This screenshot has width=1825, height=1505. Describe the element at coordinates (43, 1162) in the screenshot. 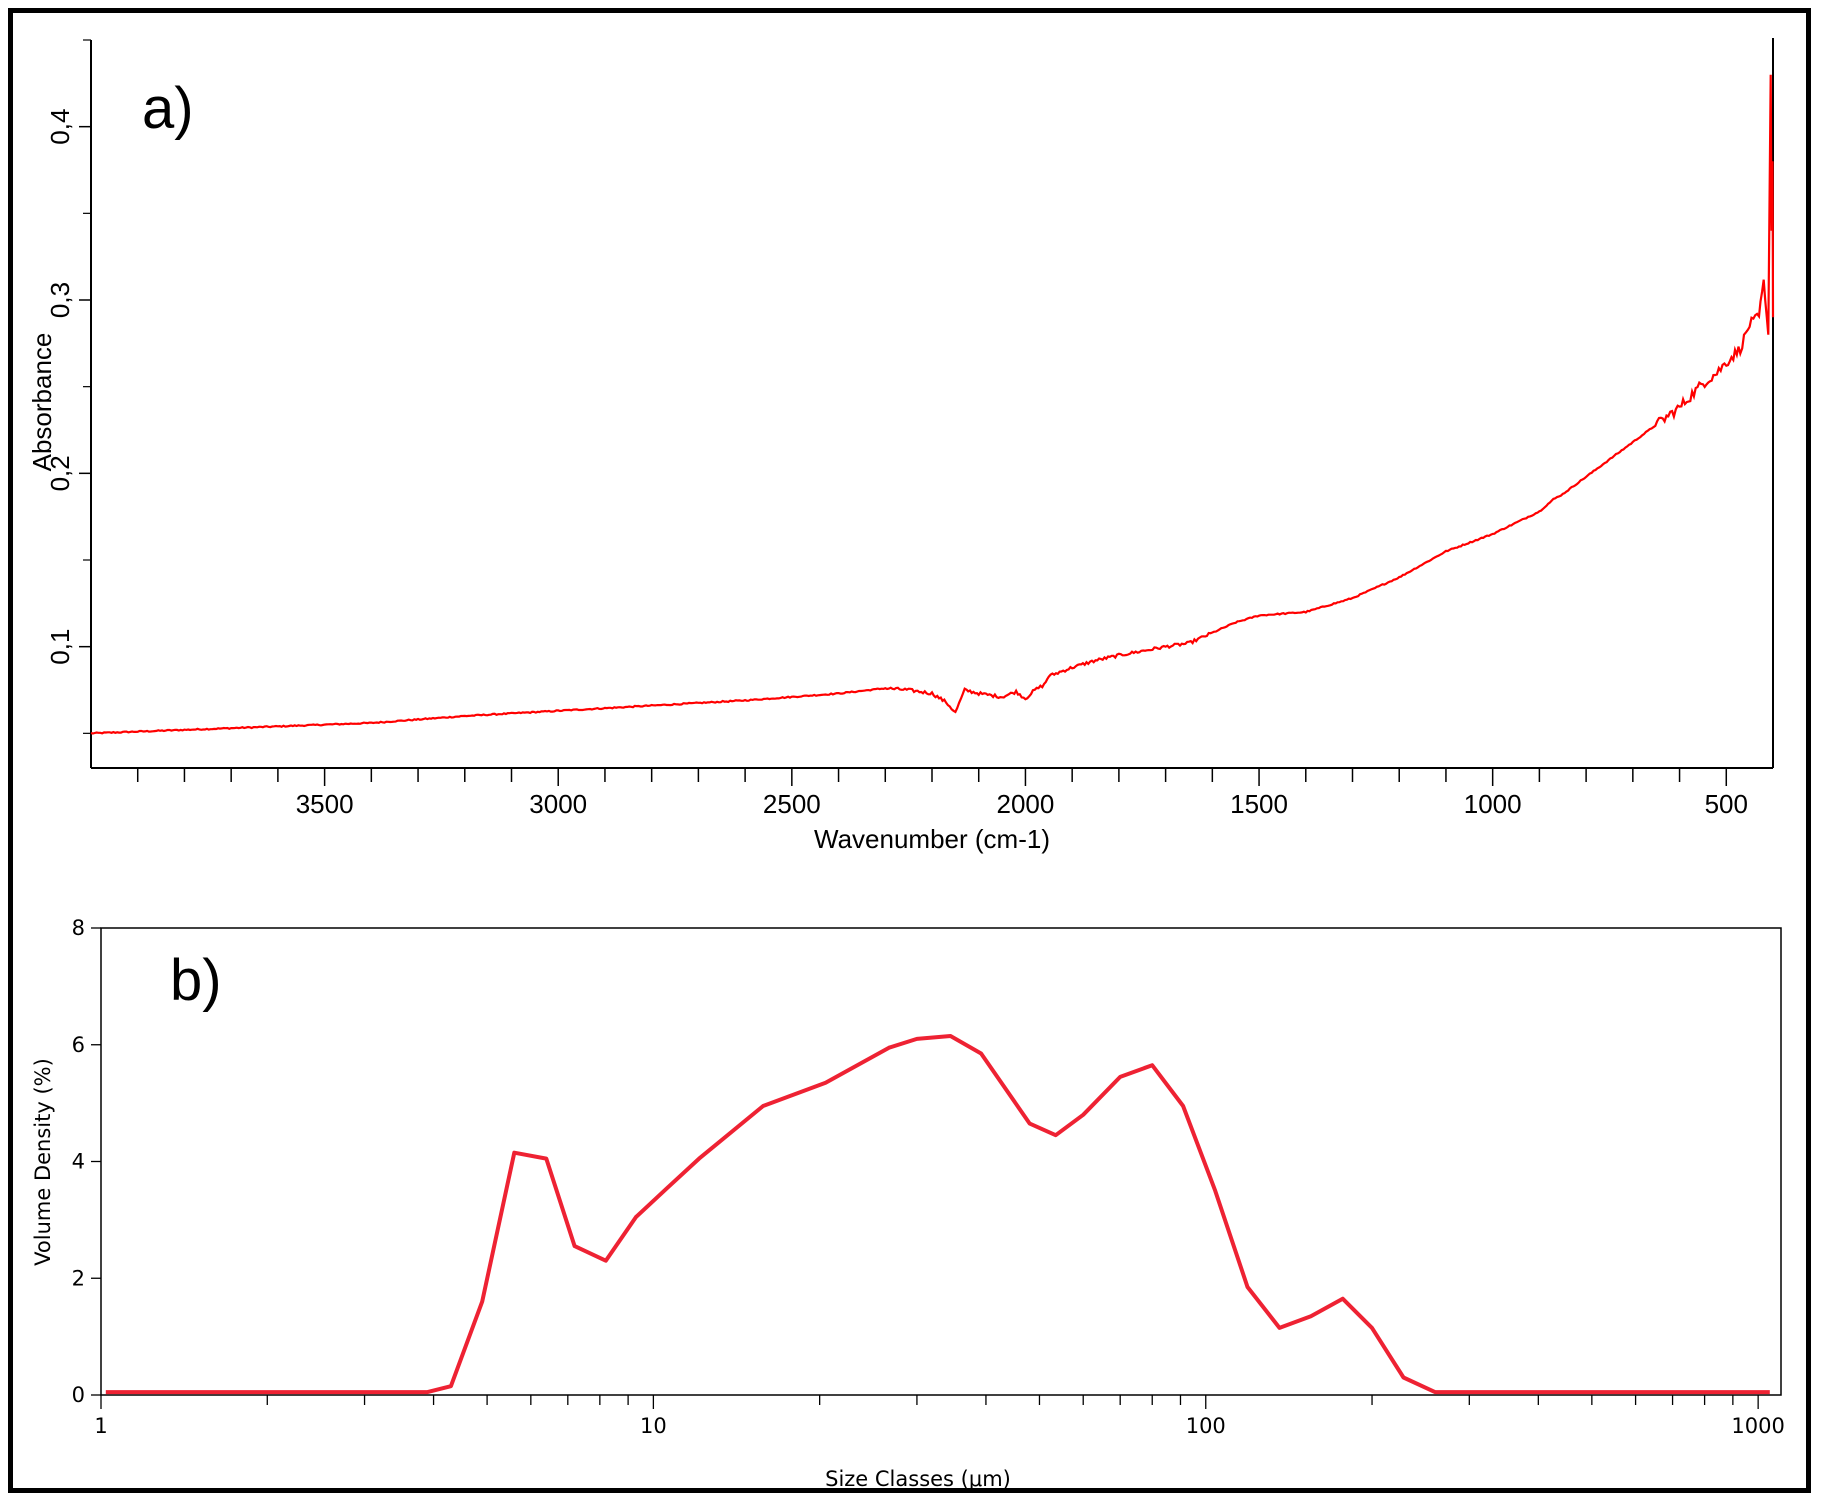

I see `panel-b-y-axis-title: Volume Density (%)` at that location.